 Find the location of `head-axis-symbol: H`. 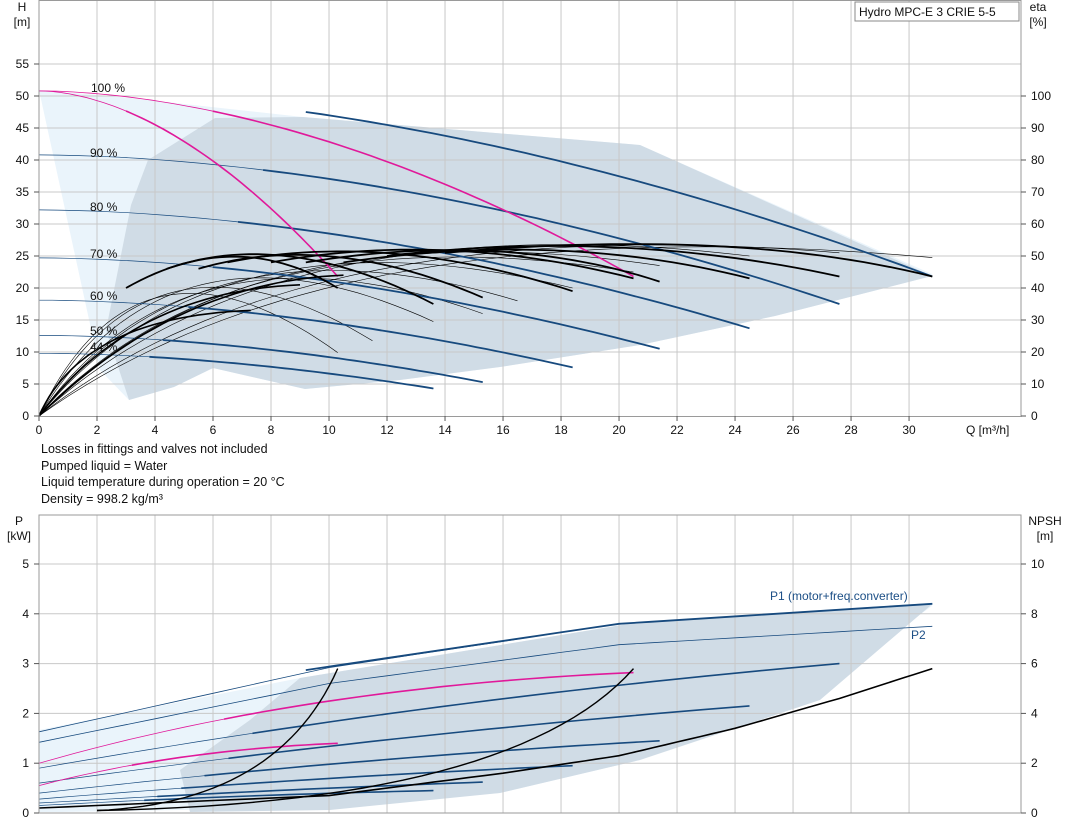

head-axis-symbol: H is located at coordinates (22, 7).